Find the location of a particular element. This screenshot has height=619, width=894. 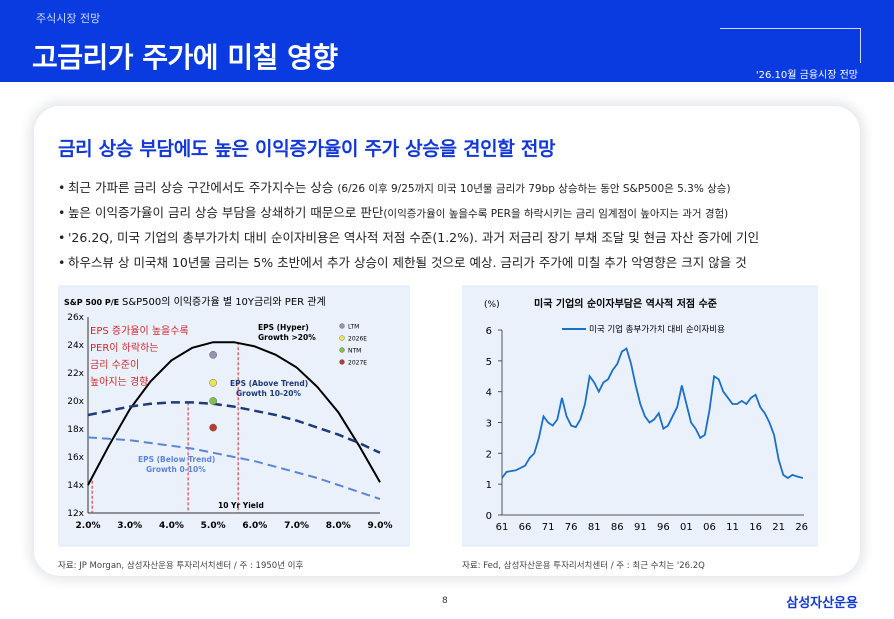

x-tick-label: 76 is located at coordinates (571, 527).